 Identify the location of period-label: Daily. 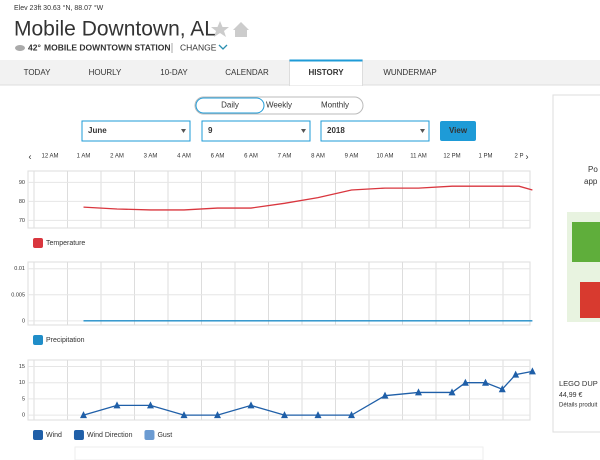
(230, 105).